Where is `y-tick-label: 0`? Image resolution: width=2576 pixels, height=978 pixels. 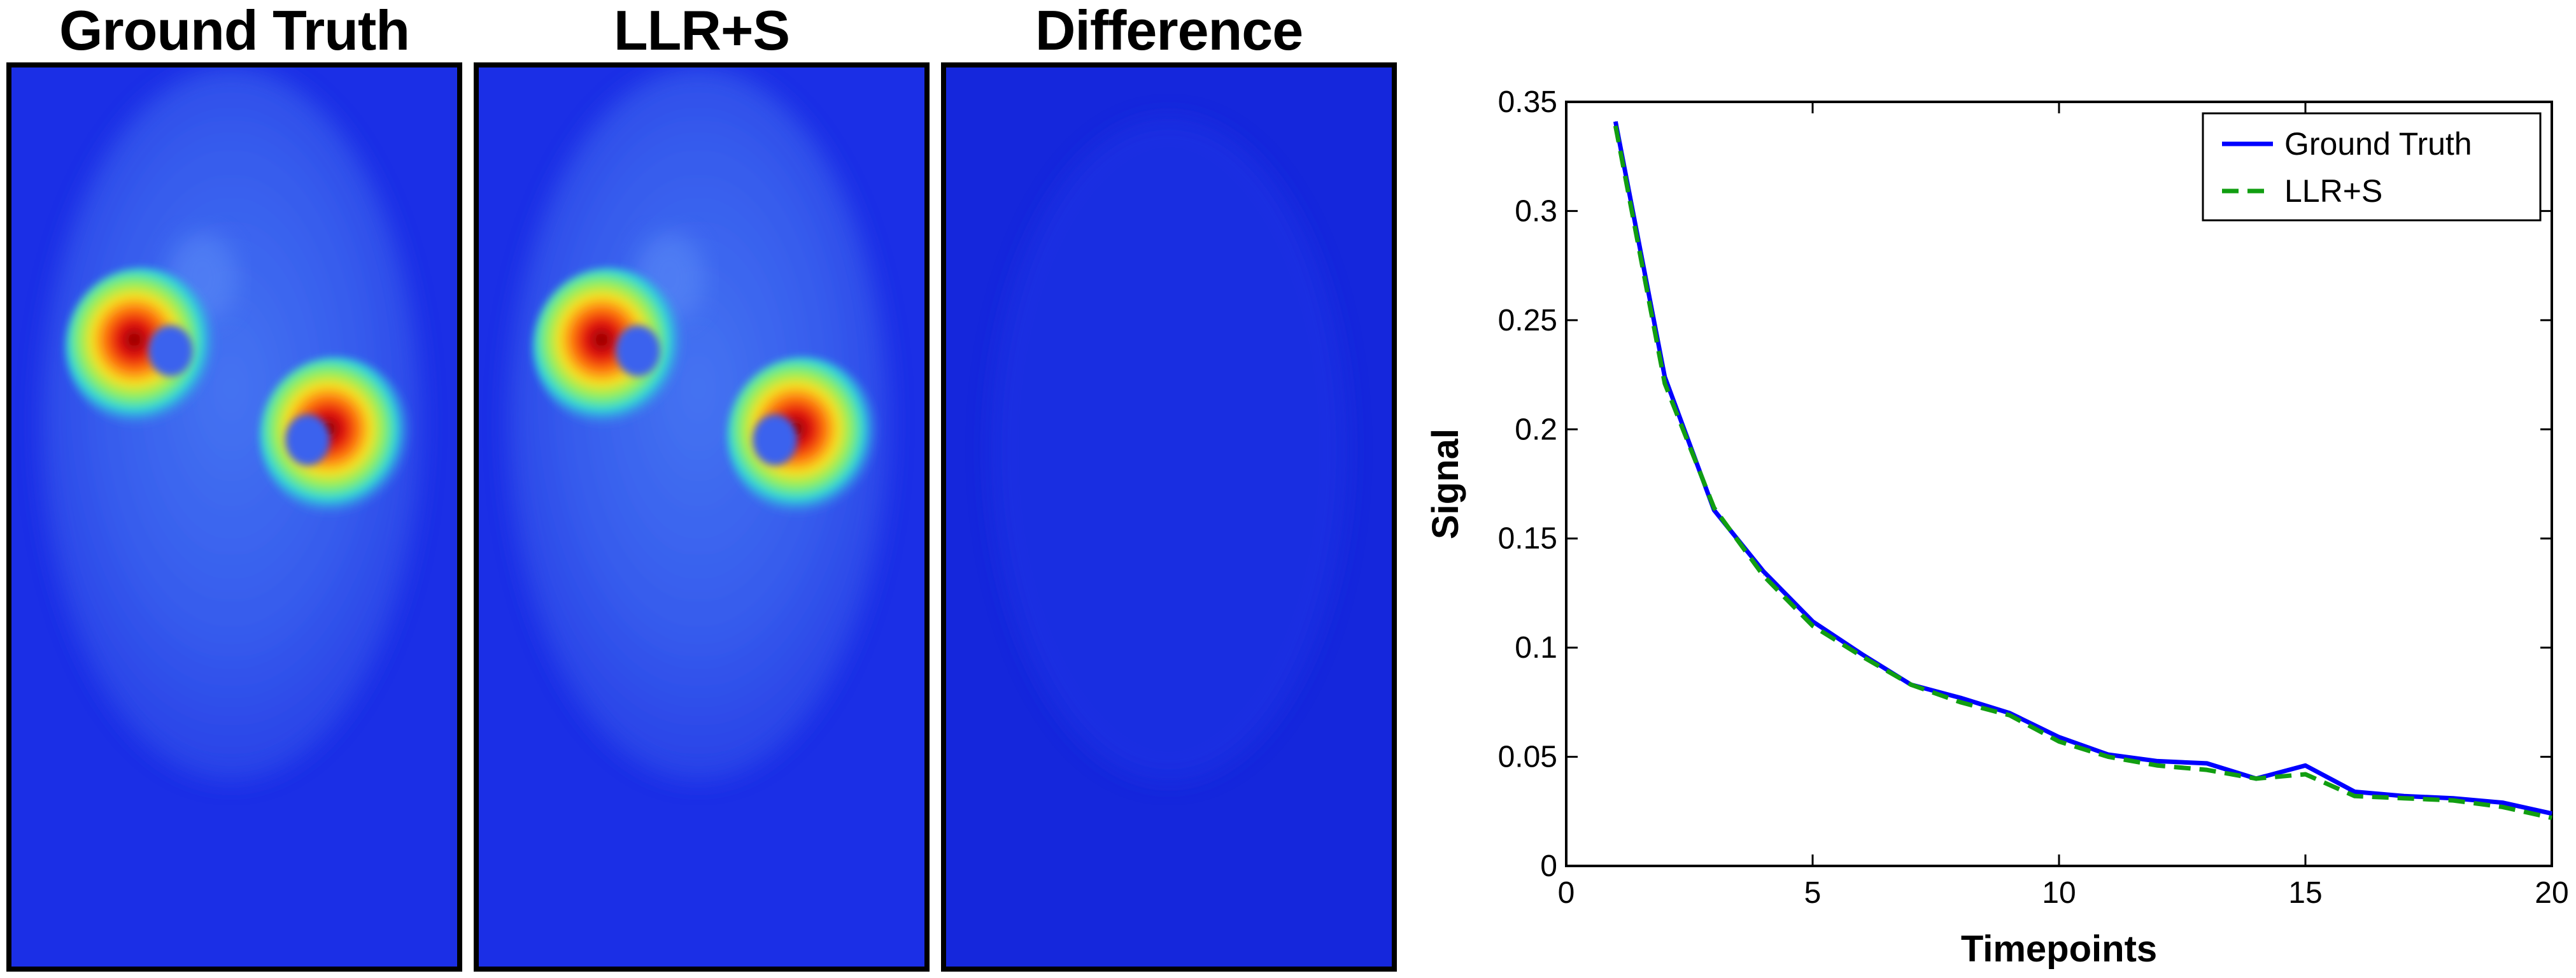 y-tick-label: 0 is located at coordinates (1548, 866).